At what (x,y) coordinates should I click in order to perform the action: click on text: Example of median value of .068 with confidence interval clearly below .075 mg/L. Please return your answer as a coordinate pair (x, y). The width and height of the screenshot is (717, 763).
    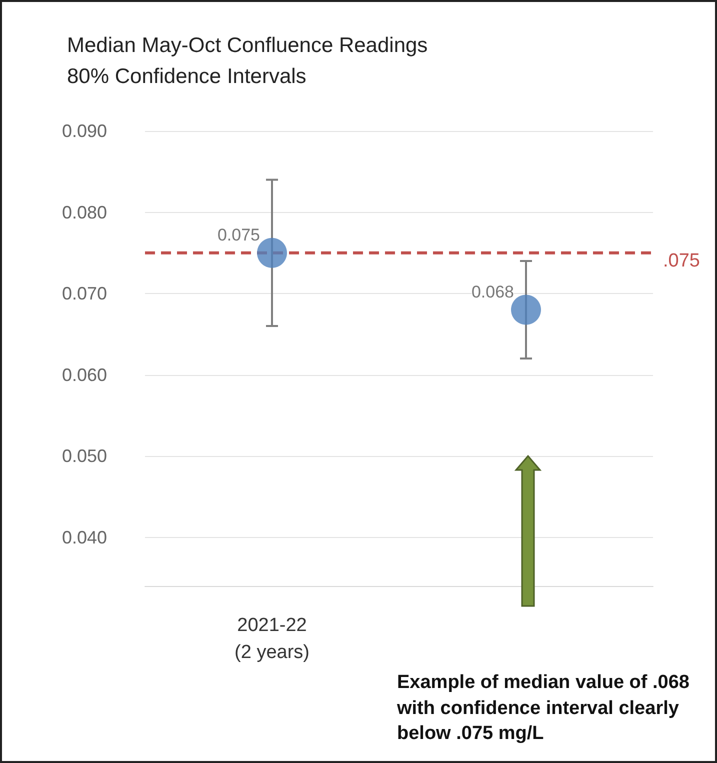
    Looking at the image, I should click on (543, 708).